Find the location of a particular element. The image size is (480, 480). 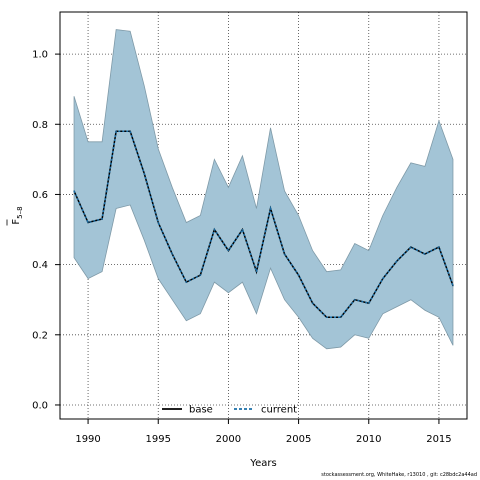

y-tick-label: 0.0 is located at coordinates (40, 405).